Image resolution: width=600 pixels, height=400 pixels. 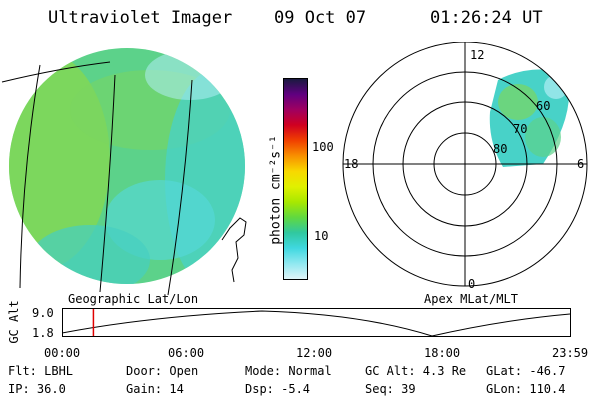 What do you see at coordinates (390, 389) in the screenshot?
I see `seq-info: Seq: 39` at bounding box center [390, 389].